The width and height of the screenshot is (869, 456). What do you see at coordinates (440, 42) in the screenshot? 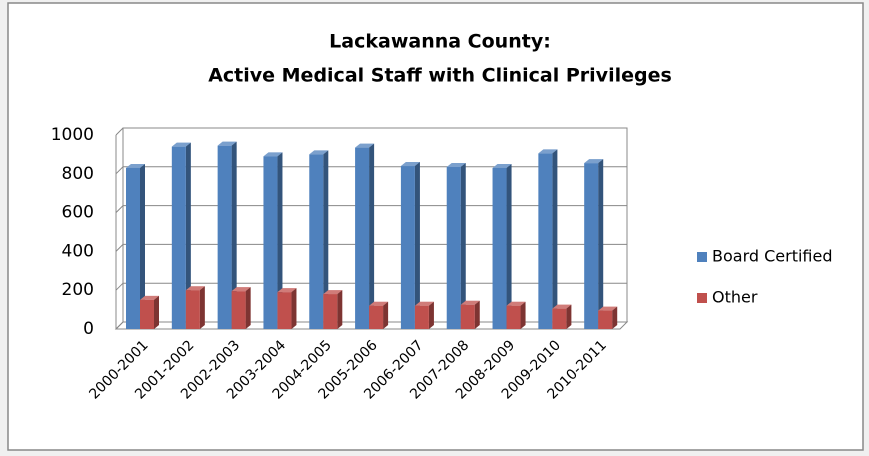
I see `chart-title: Lackawanna County:` at bounding box center [440, 42].